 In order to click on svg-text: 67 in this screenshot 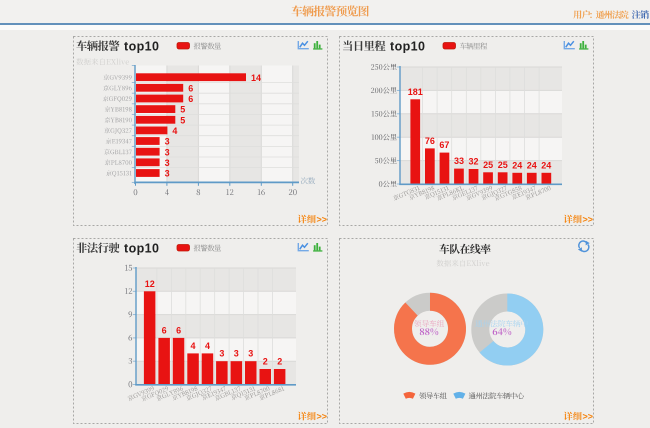, I will do `click(444, 145)`.